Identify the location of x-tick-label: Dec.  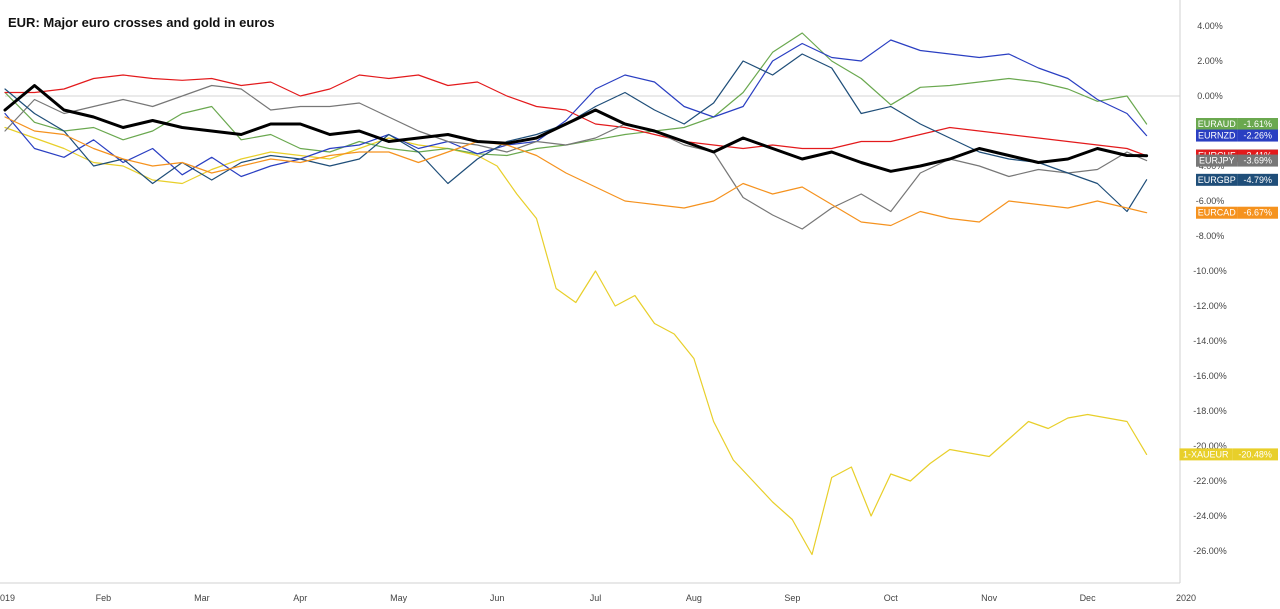
(1088, 598).